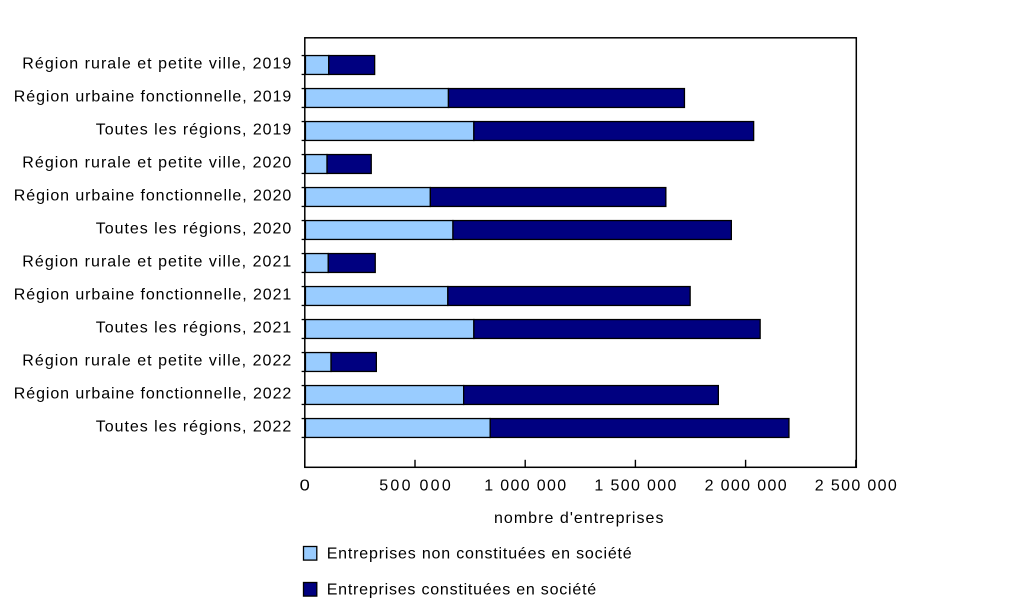 The image size is (1010, 609). Describe the element at coordinates (746, 486) in the screenshot. I see `svg-text: 2 000 000` at that location.